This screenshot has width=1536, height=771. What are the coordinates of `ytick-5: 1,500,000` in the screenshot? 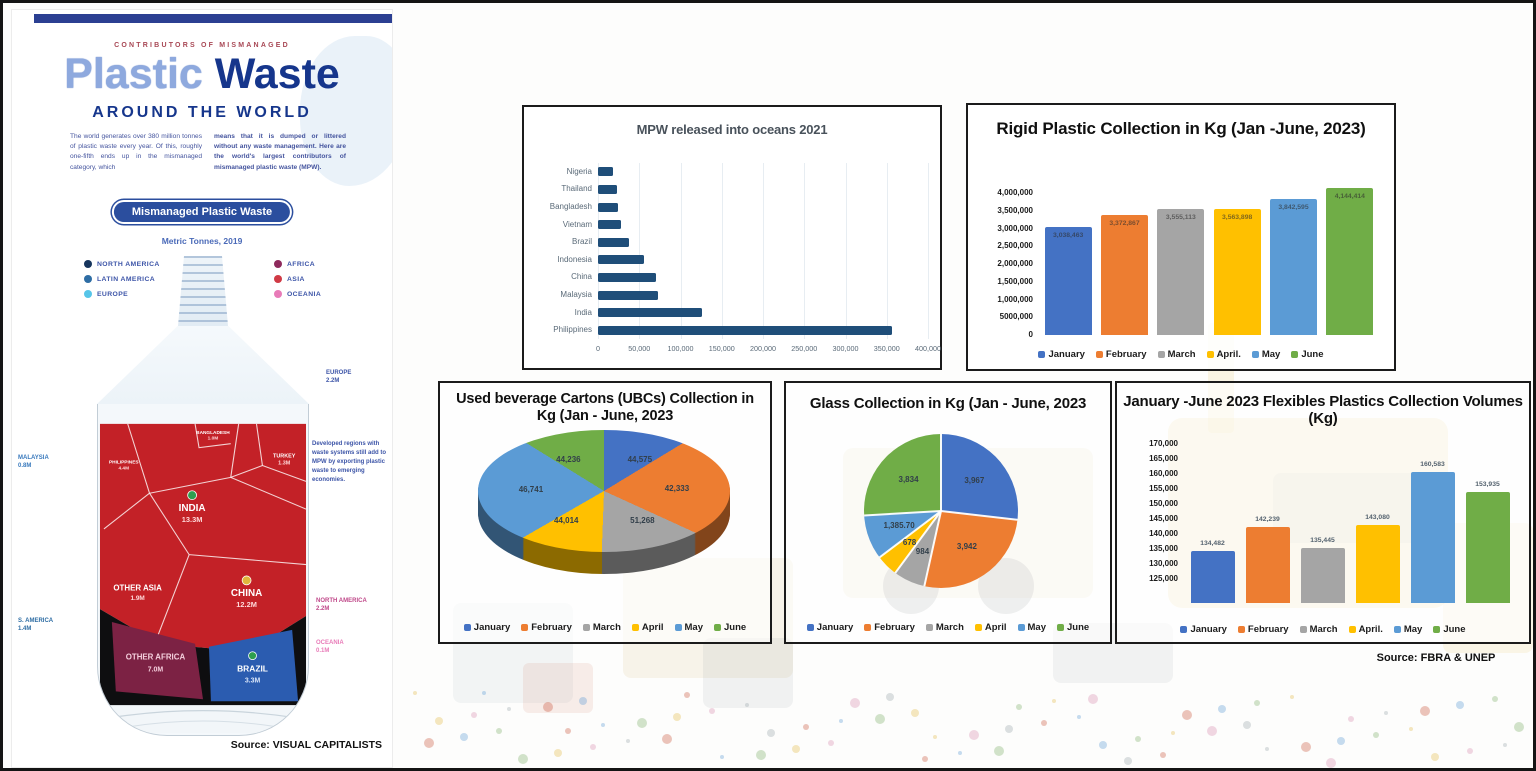 It's located at (1015, 281).